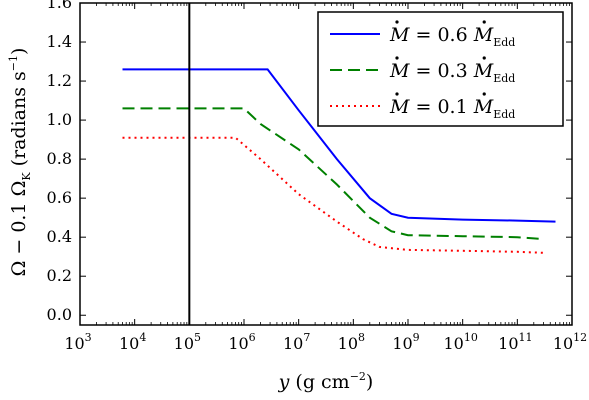 This screenshot has height=400, width=589. Describe the element at coordinates (241, 342) in the screenshot. I see `x-tick-label: 10⁶` at that location.